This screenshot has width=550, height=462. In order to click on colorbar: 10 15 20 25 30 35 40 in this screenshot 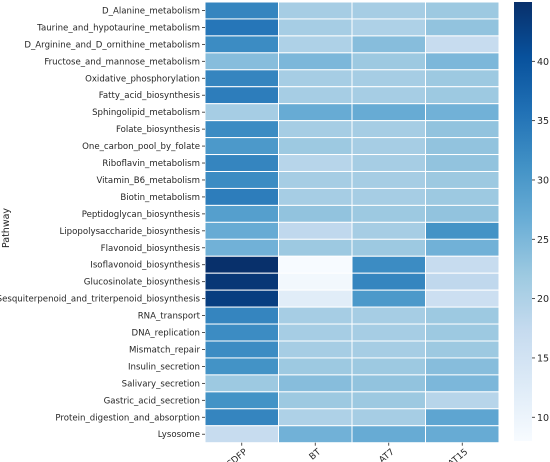, I will do `click(531, 221)`.